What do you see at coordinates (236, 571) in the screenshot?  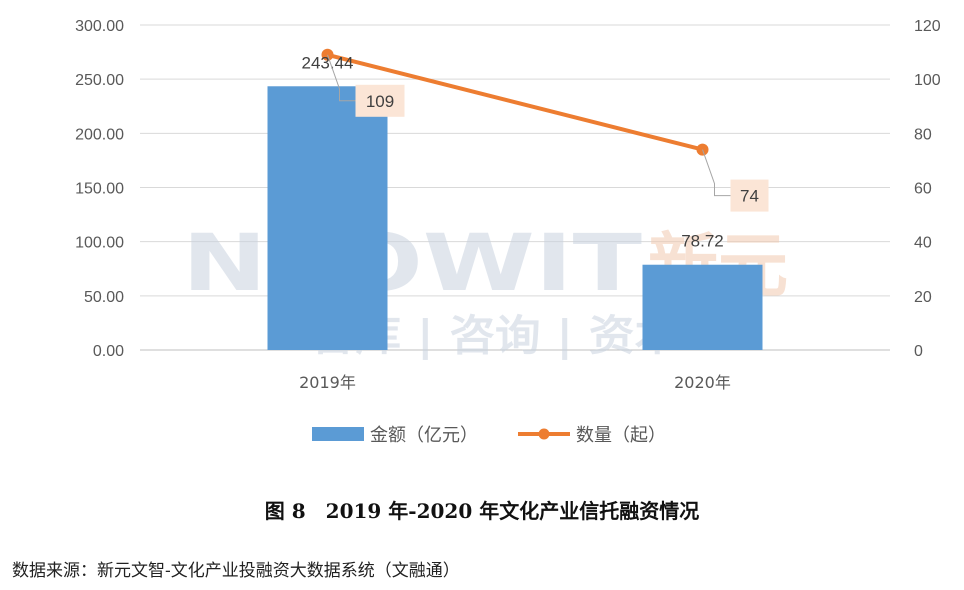 I see `data-source: 数据来源：新元文智-文化产业投融资大数据系统（文融通）` at bounding box center [236, 571].